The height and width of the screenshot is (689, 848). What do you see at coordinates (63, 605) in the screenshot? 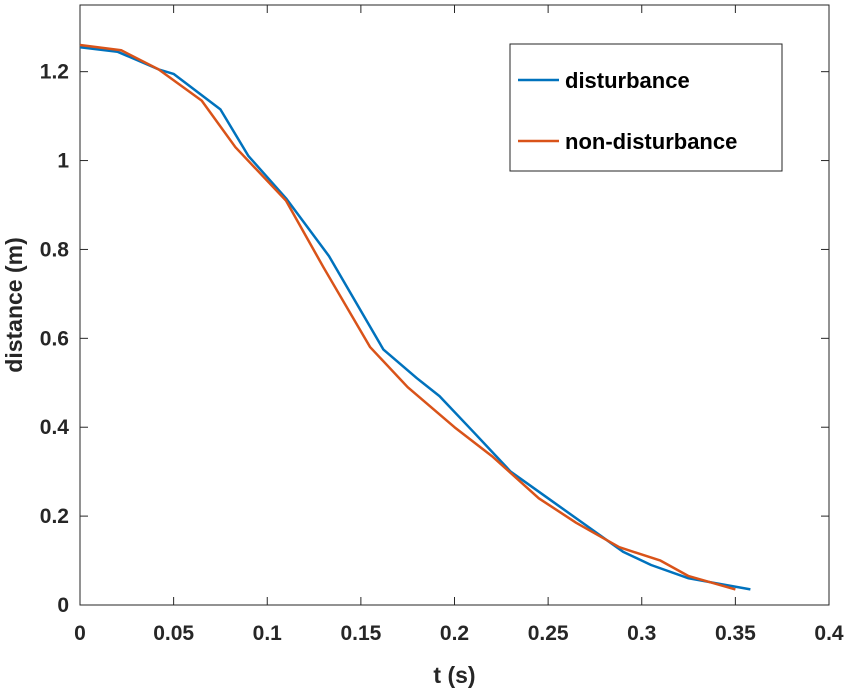
I see `y-tick-label: 0` at bounding box center [63, 605].